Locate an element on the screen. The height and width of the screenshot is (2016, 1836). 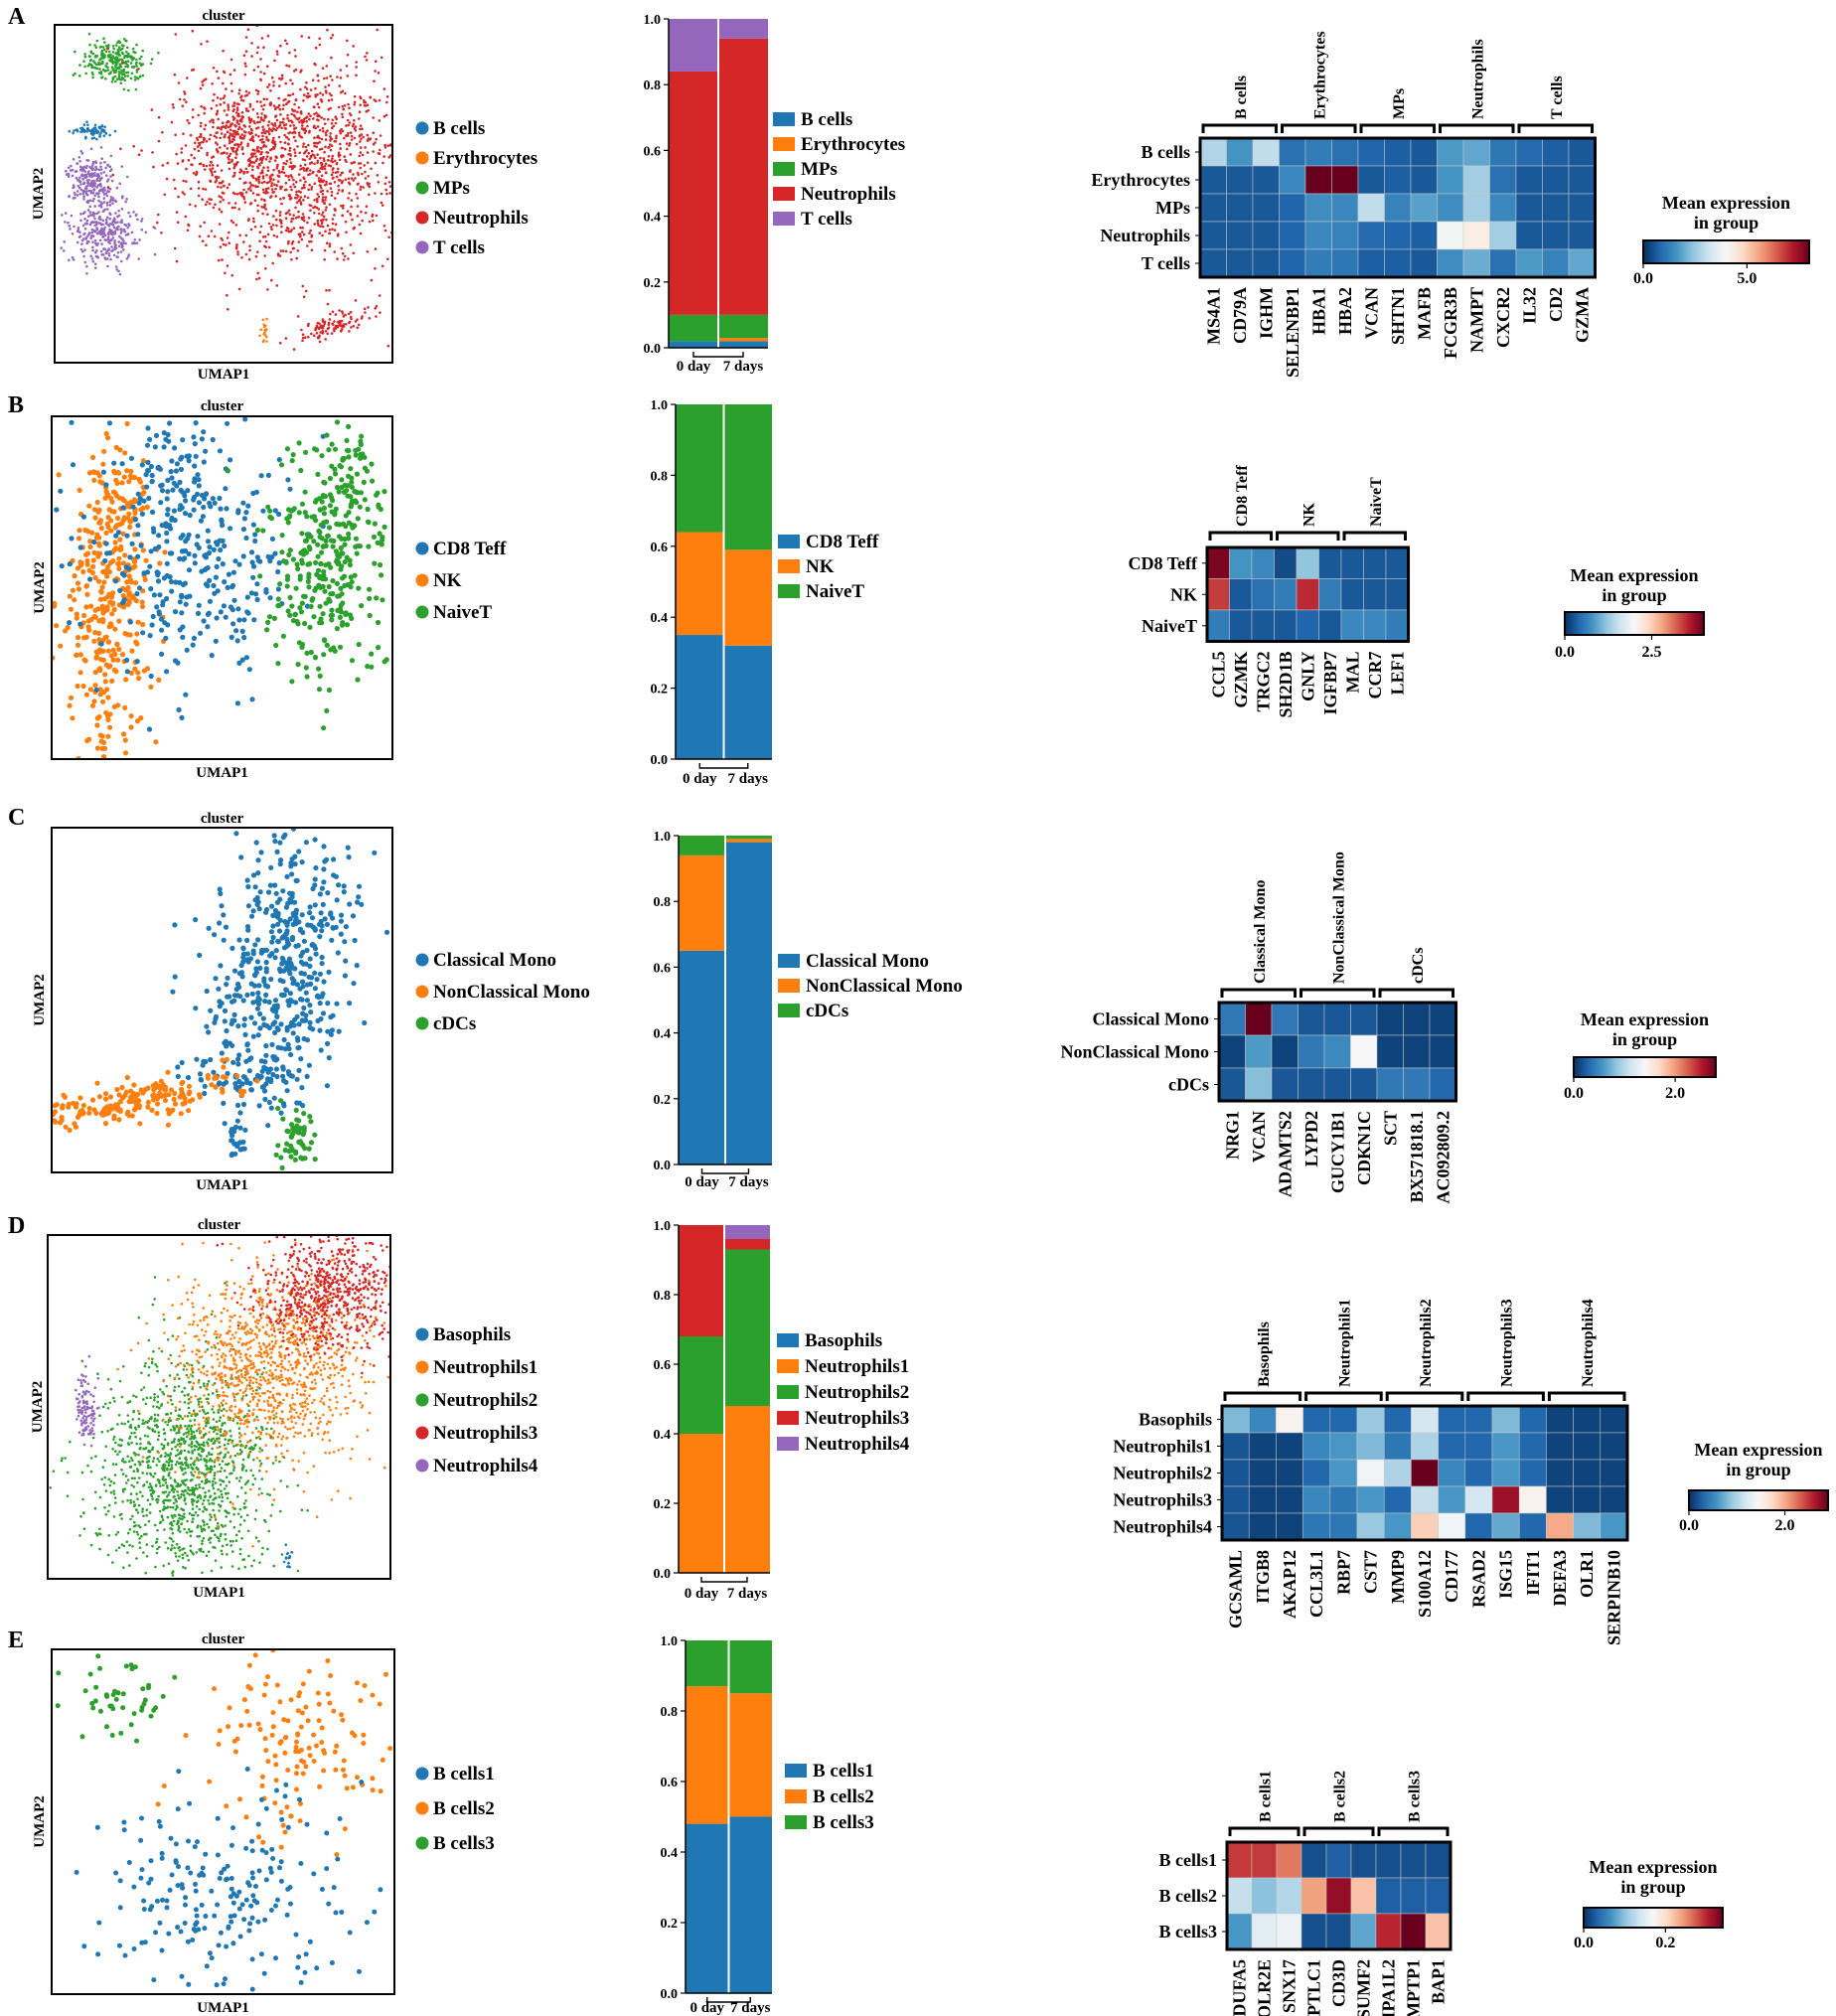
heatmap-row-label: T cells is located at coordinates (1166, 263).